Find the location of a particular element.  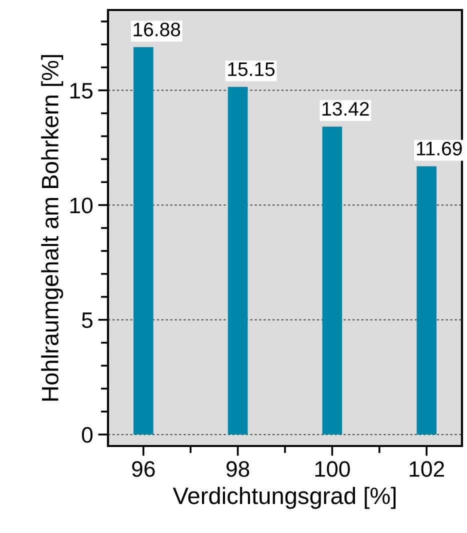

y-tick-label: 0 is located at coordinates (87, 435).